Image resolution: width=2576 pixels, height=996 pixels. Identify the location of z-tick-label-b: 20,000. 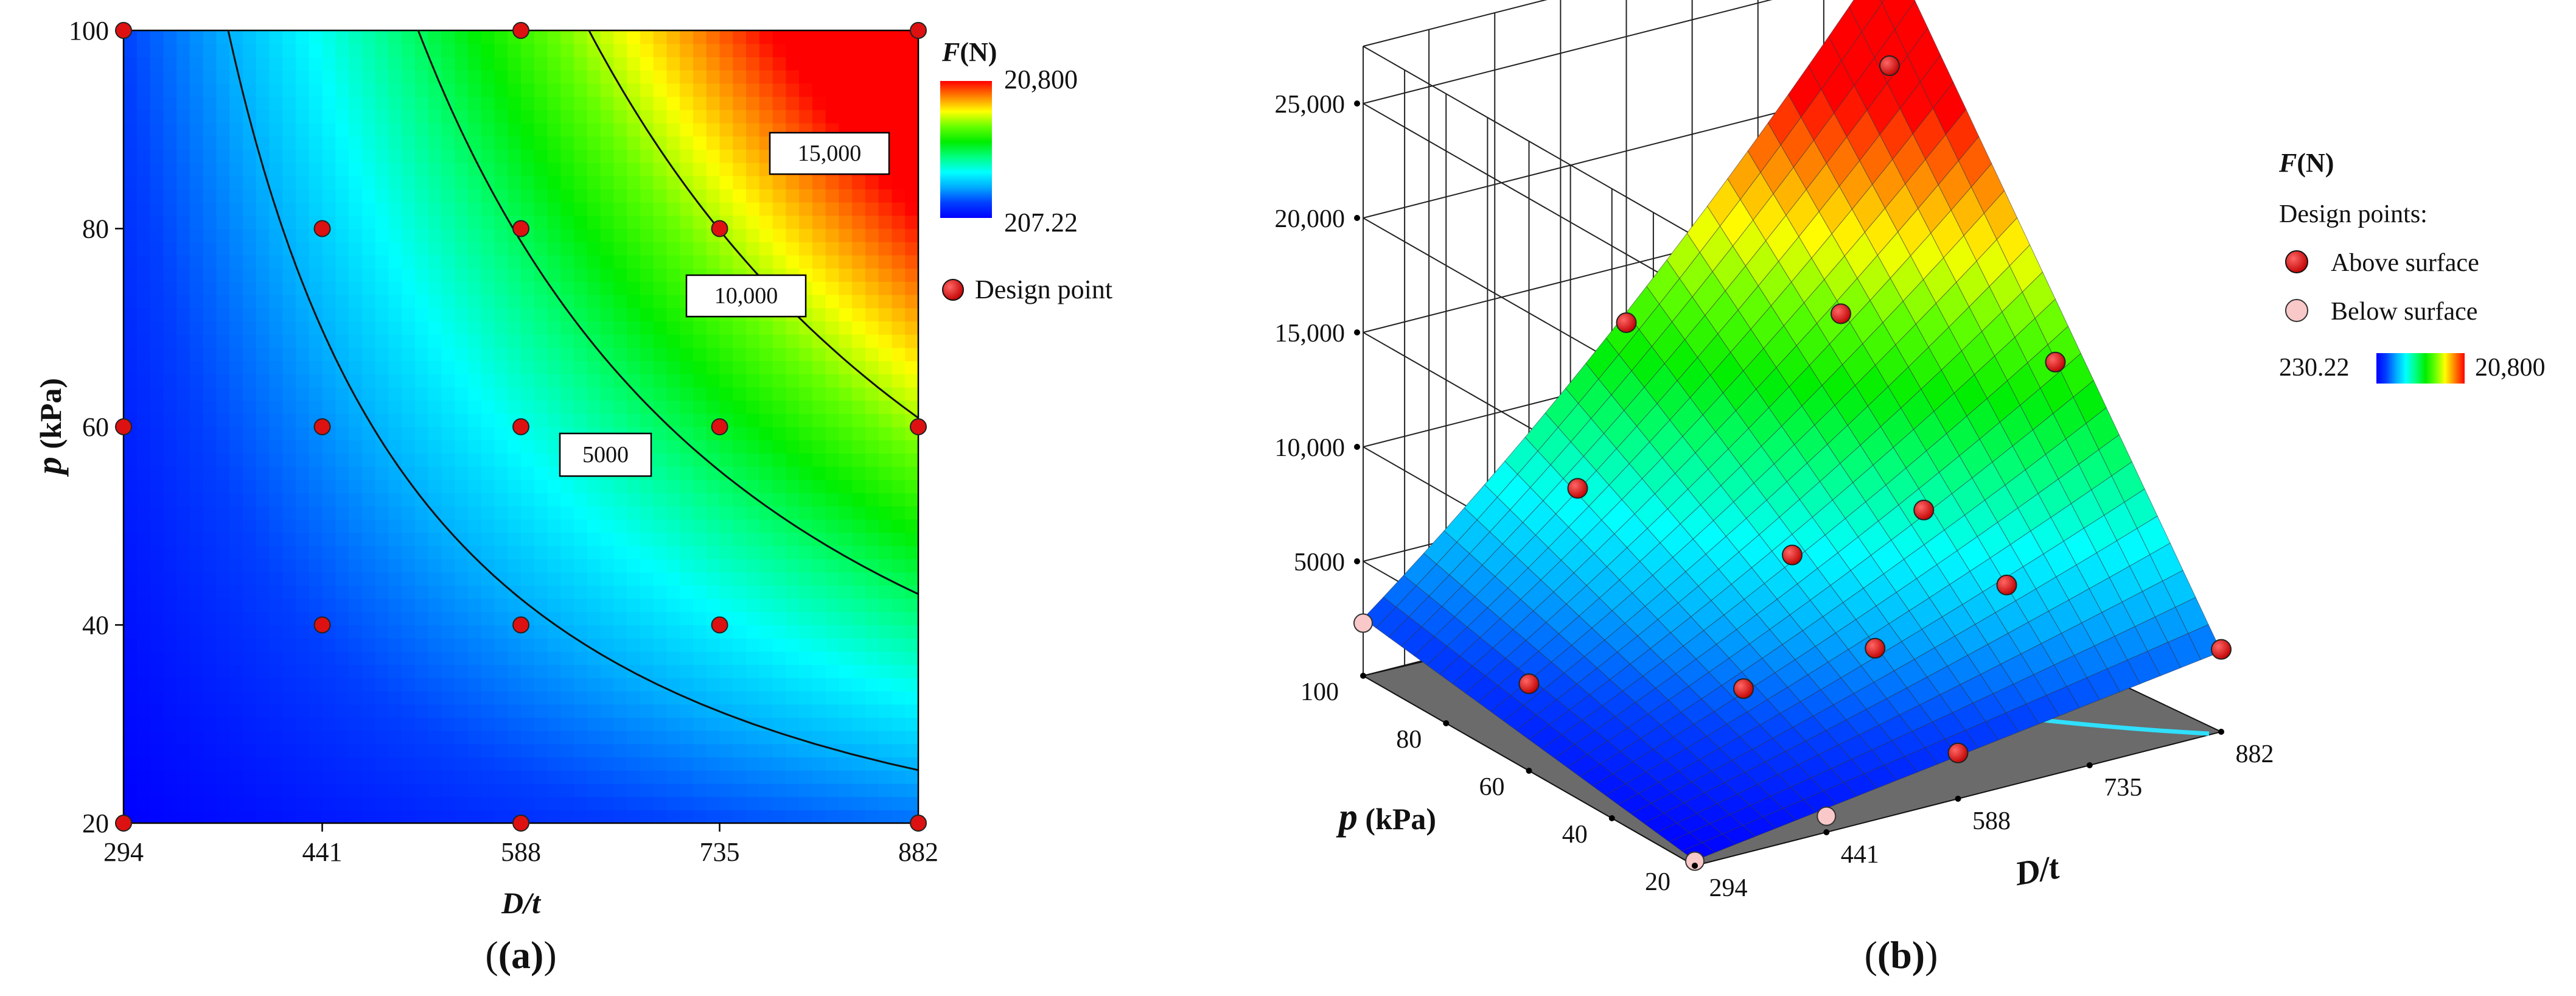
(1310, 219).